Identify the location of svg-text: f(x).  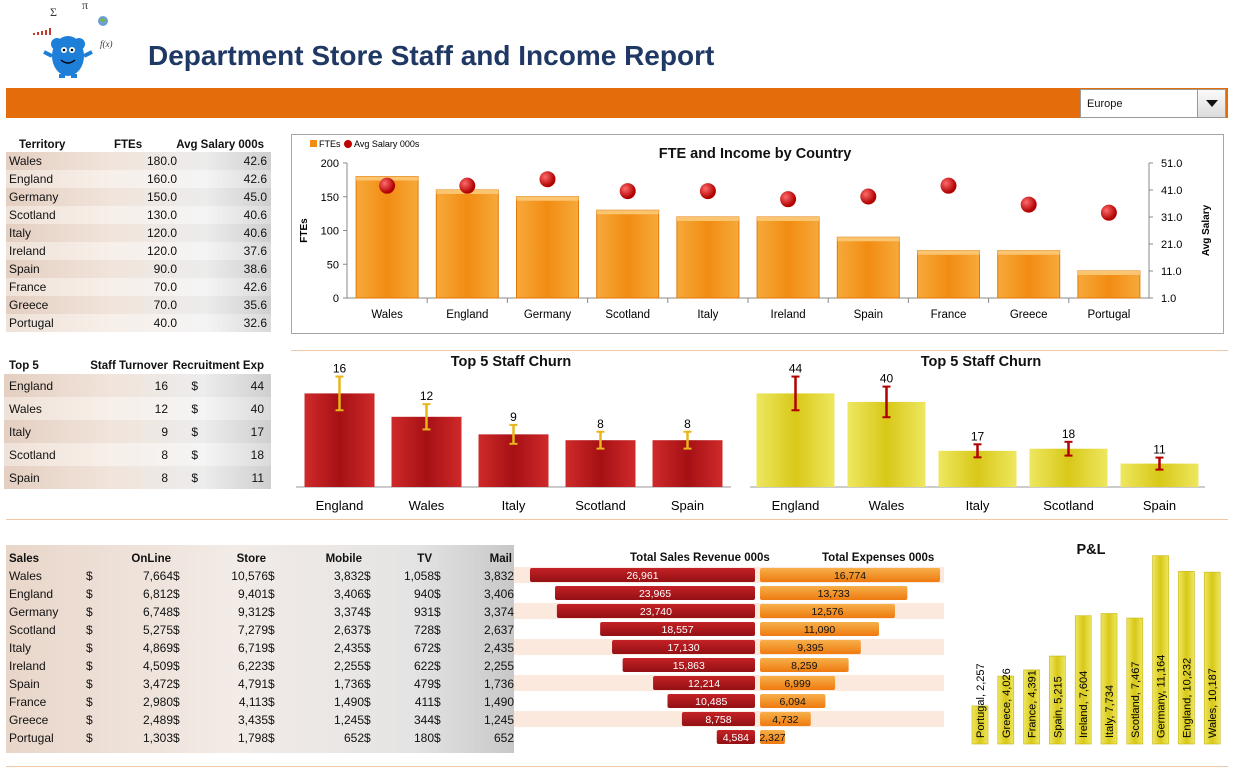
(106, 44).